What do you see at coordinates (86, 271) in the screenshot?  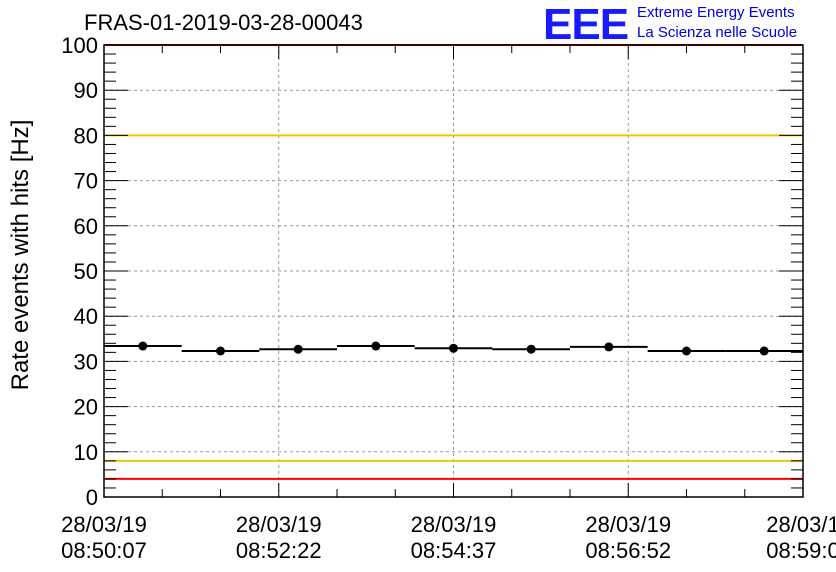 I see `y-tick-label: 50` at bounding box center [86, 271].